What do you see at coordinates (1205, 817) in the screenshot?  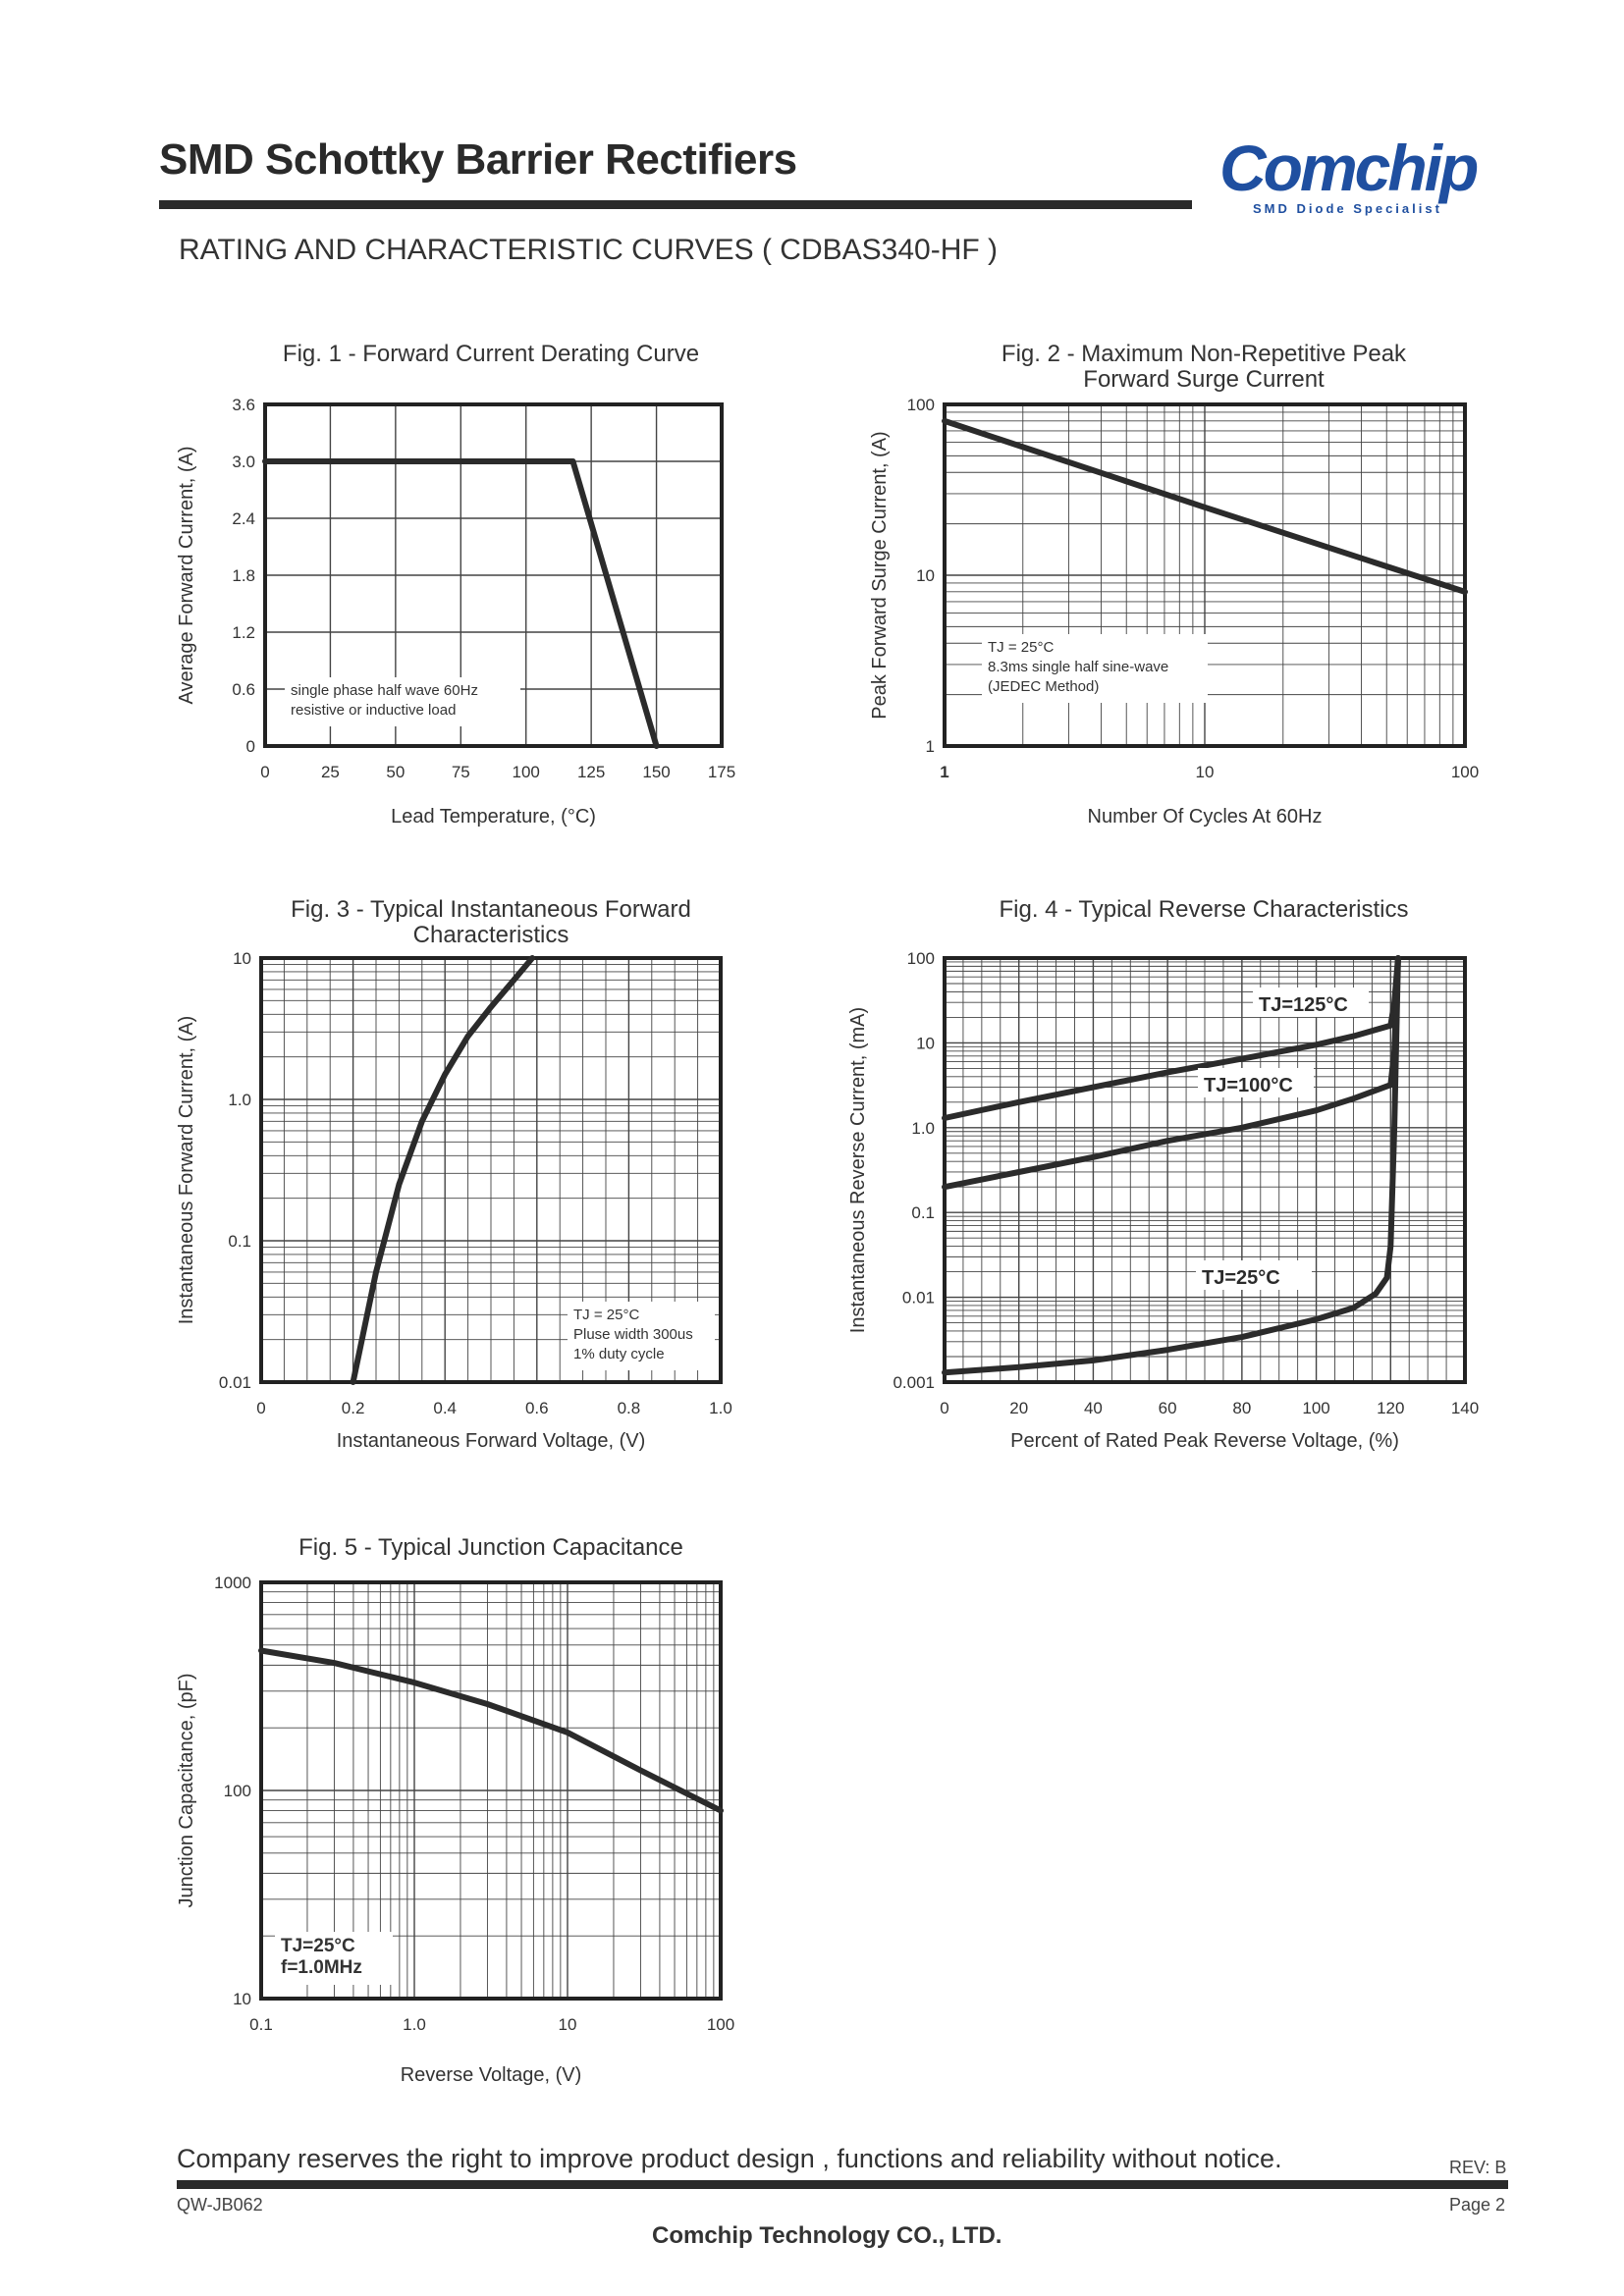 I see `x-axis-label: Number Of Cycles At 60Hz` at bounding box center [1205, 817].